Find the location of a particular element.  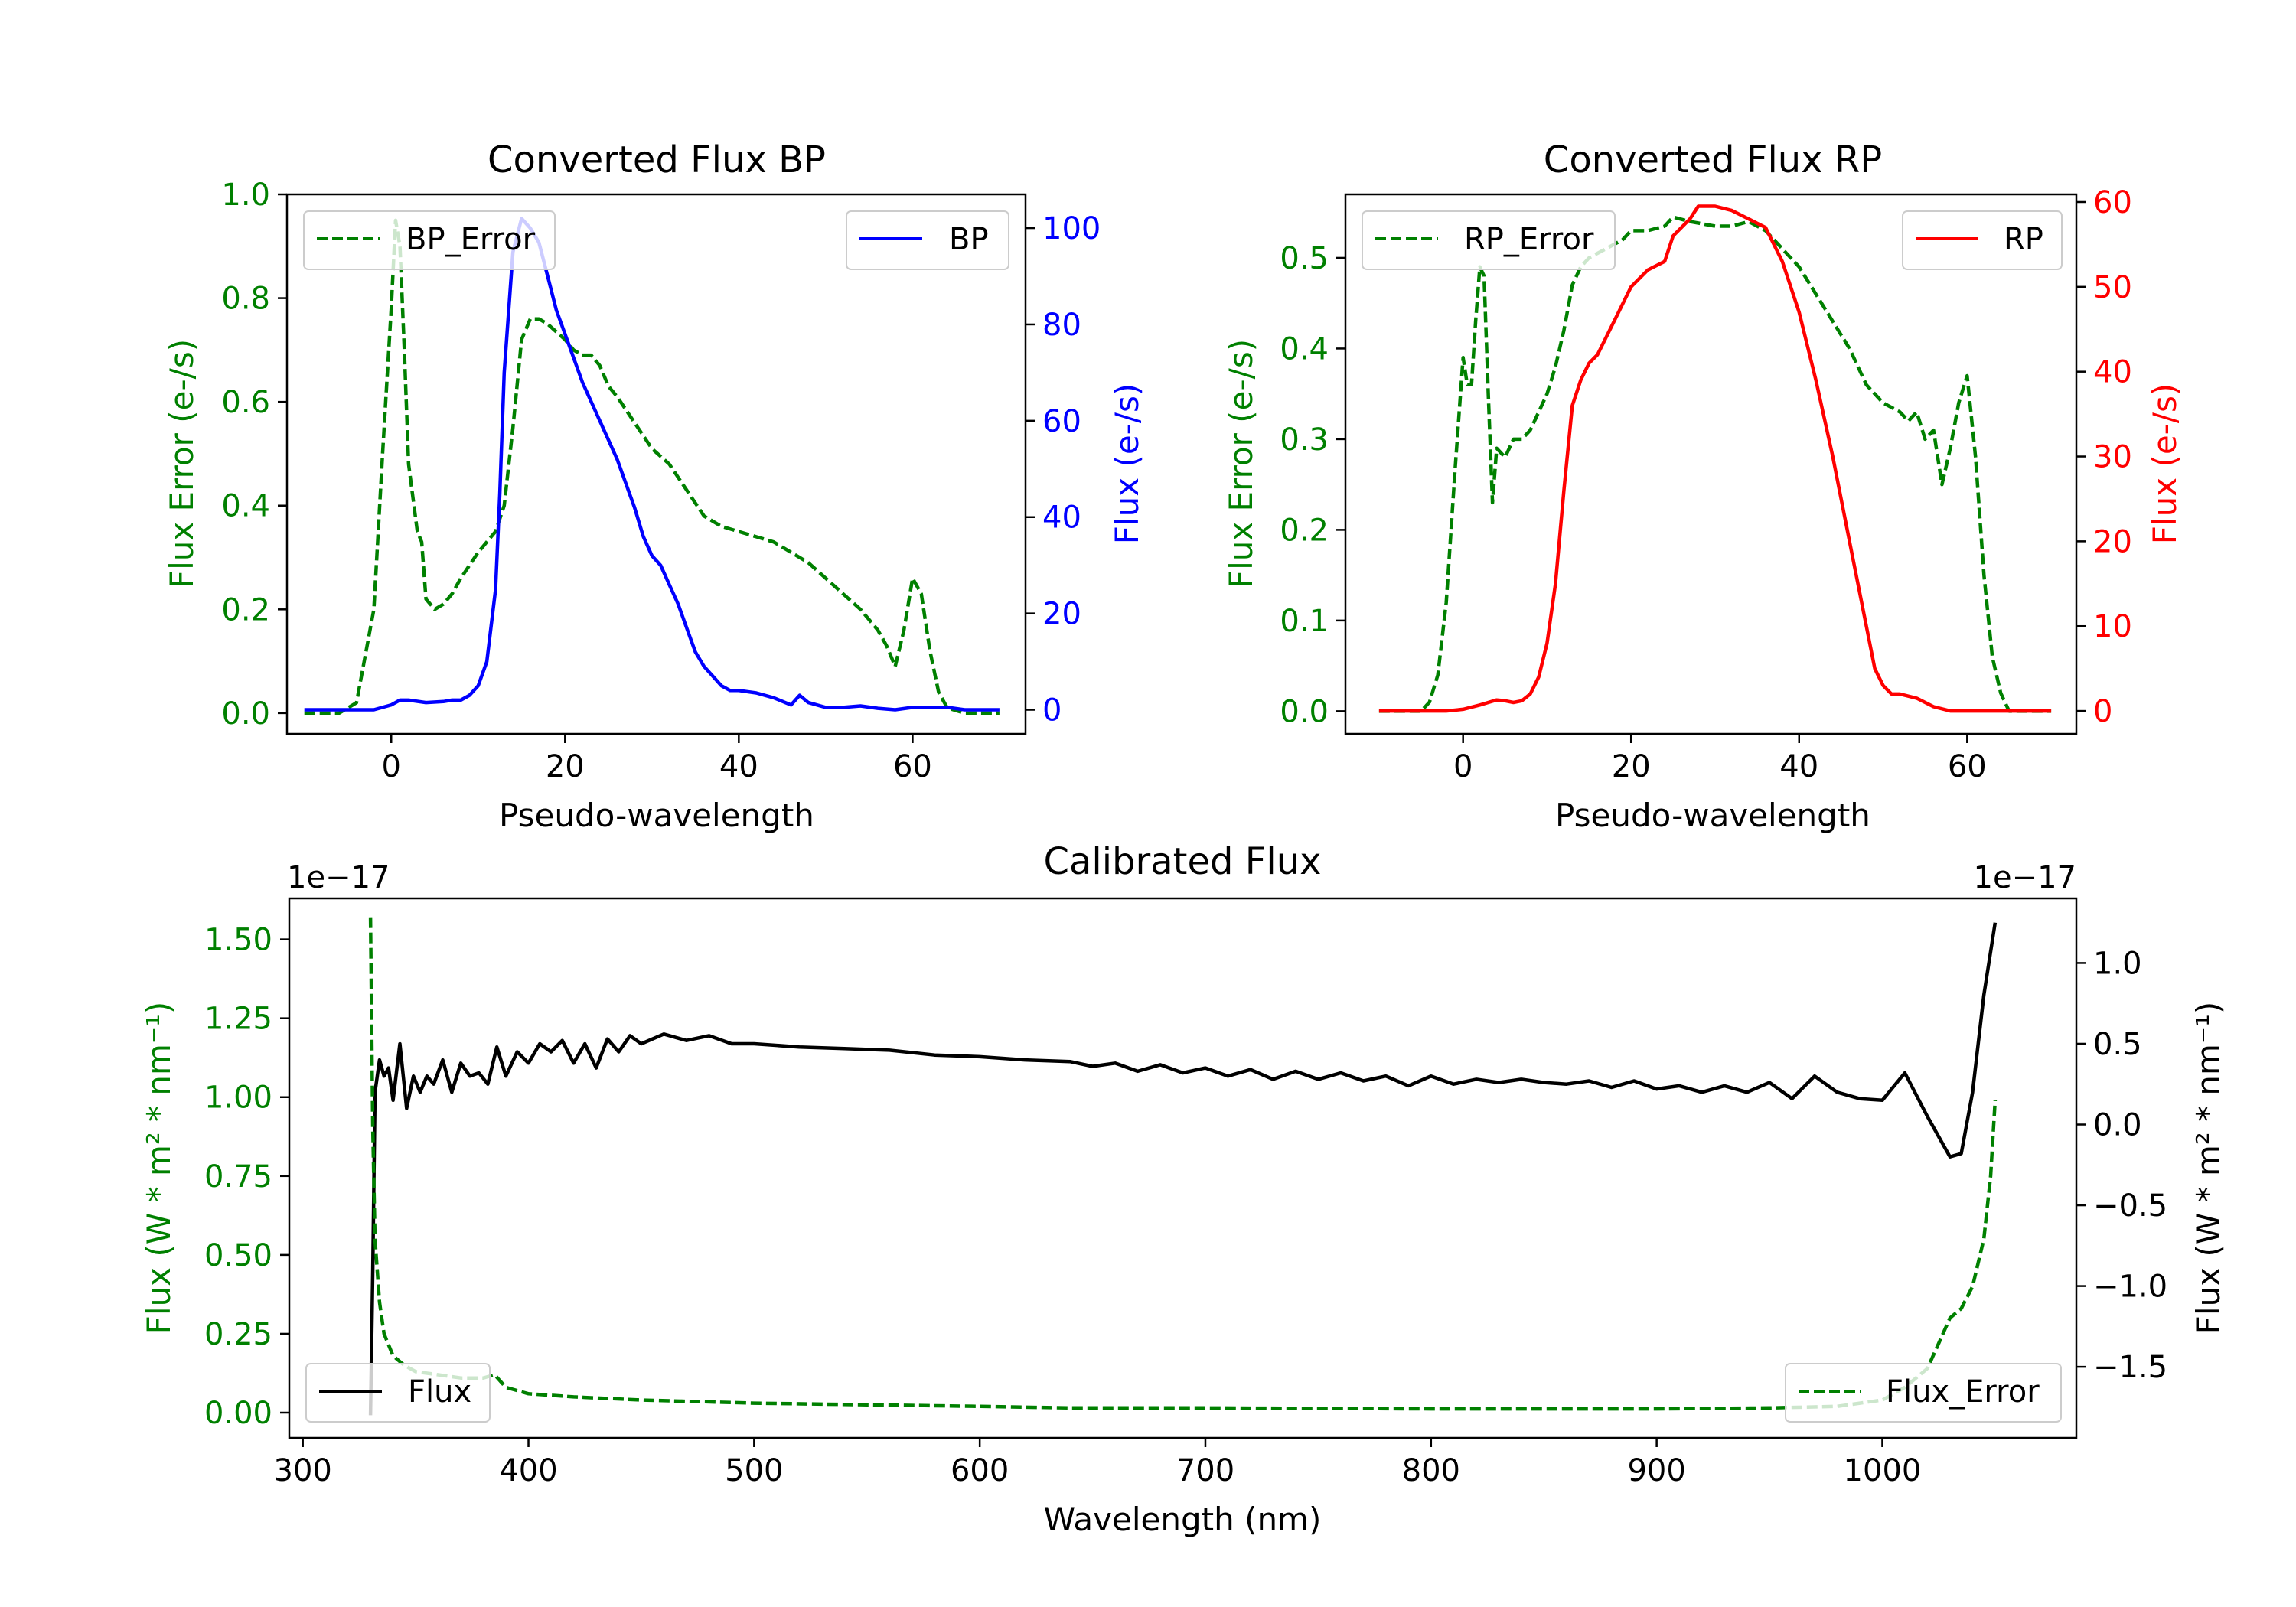

bp-y2tick-label: 20 is located at coordinates (1061, 614).